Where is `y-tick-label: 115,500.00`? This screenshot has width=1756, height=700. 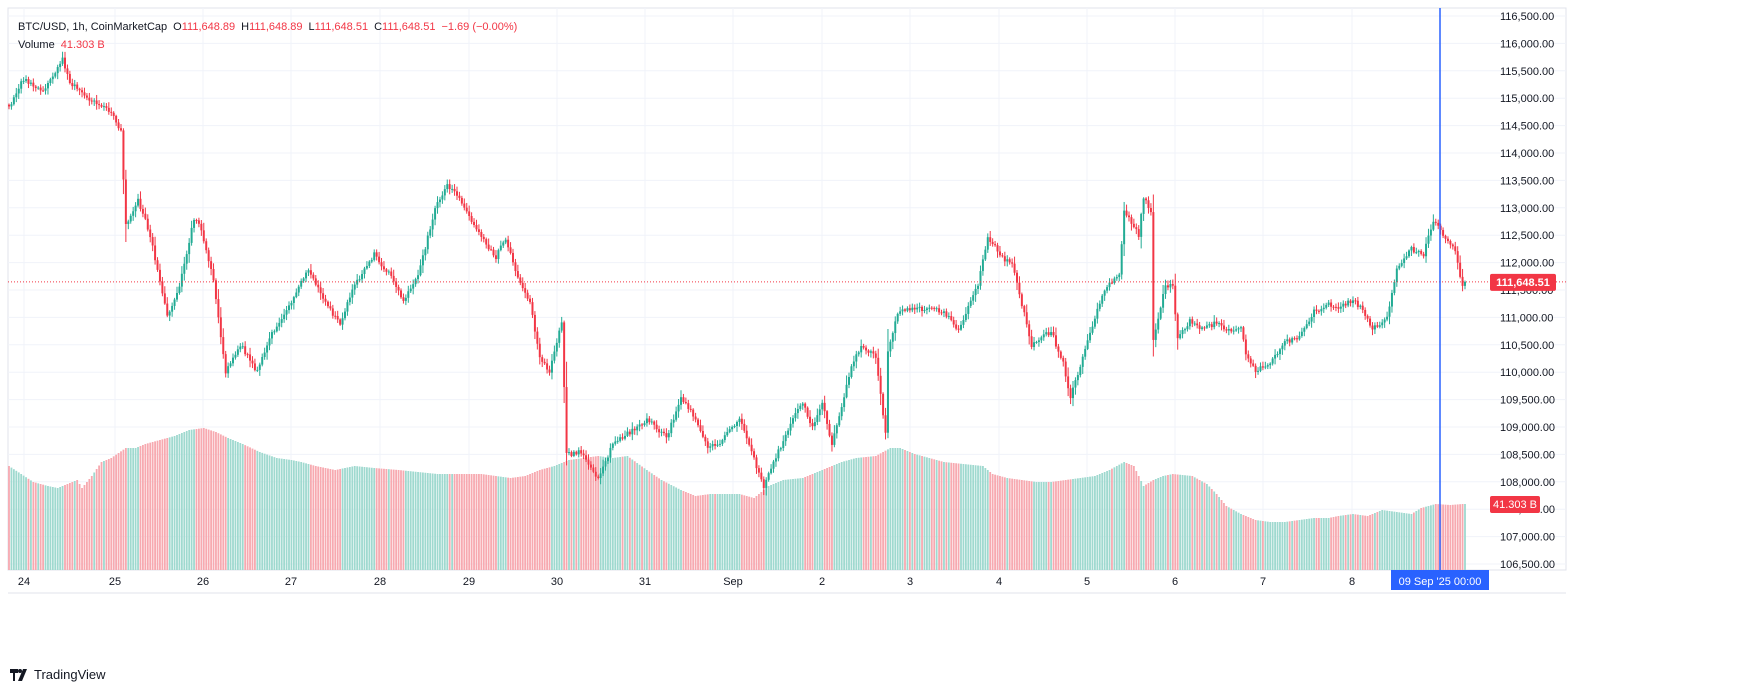
y-tick-label: 115,500.00 is located at coordinates (1527, 72).